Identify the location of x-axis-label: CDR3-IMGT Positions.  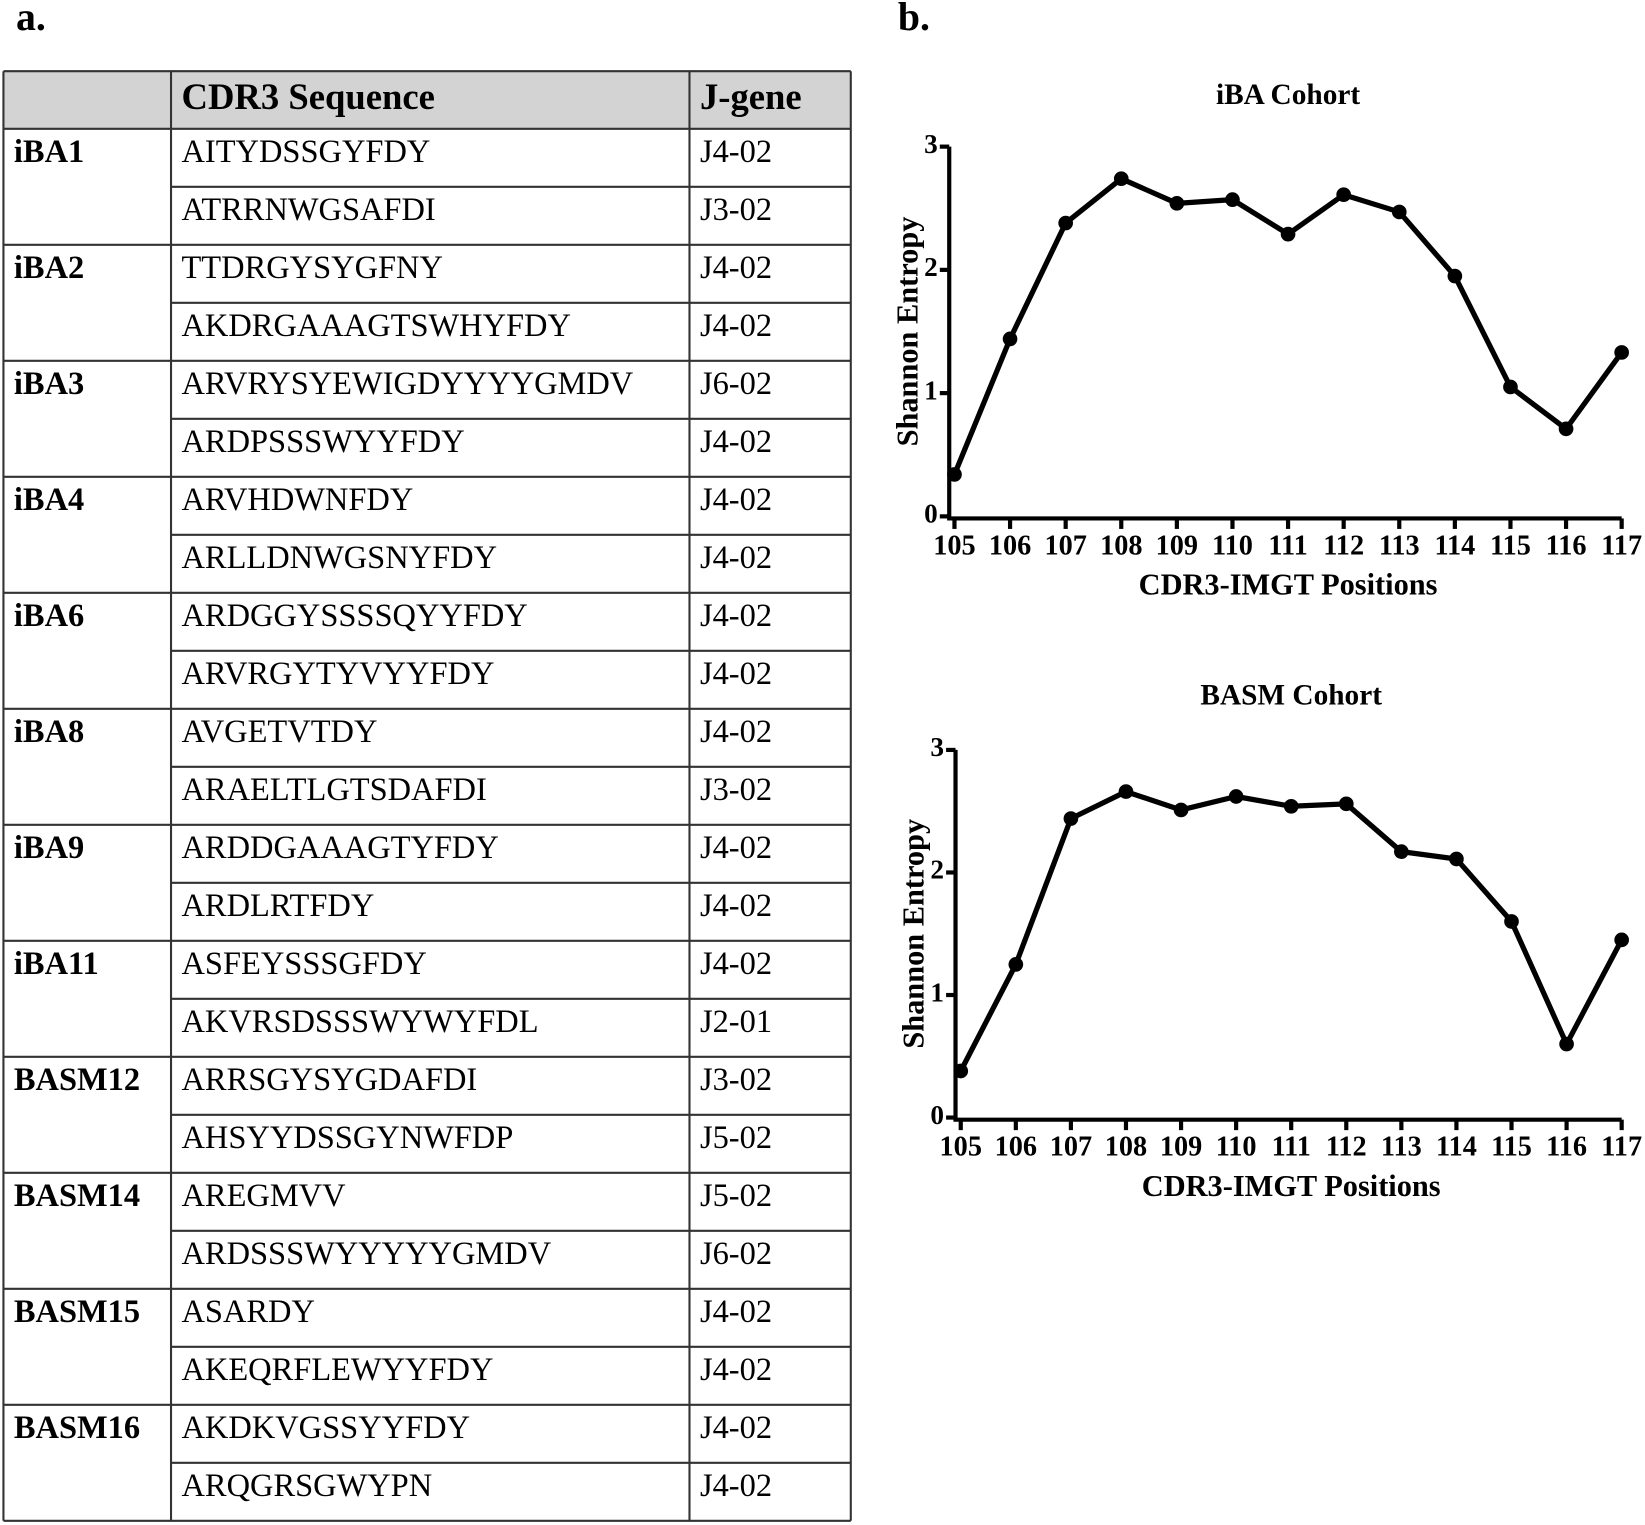
(1288, 585).